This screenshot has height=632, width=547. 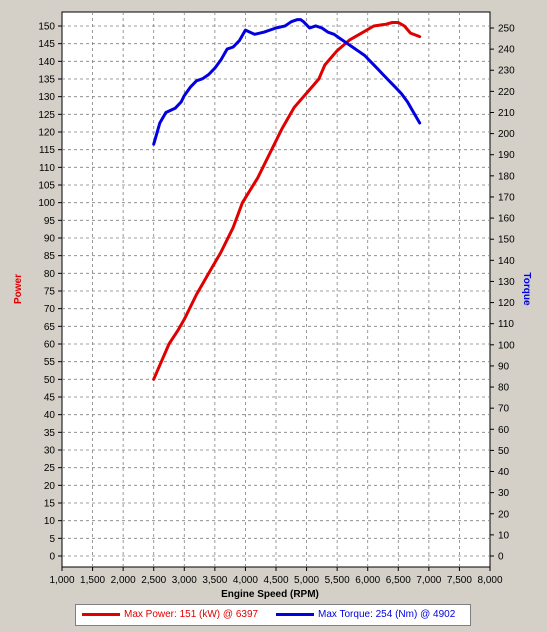 What do you see at coordinates (46, 27) in the screenshot?
I see `left-tick-label: 150` at bounding box center [46, 27].